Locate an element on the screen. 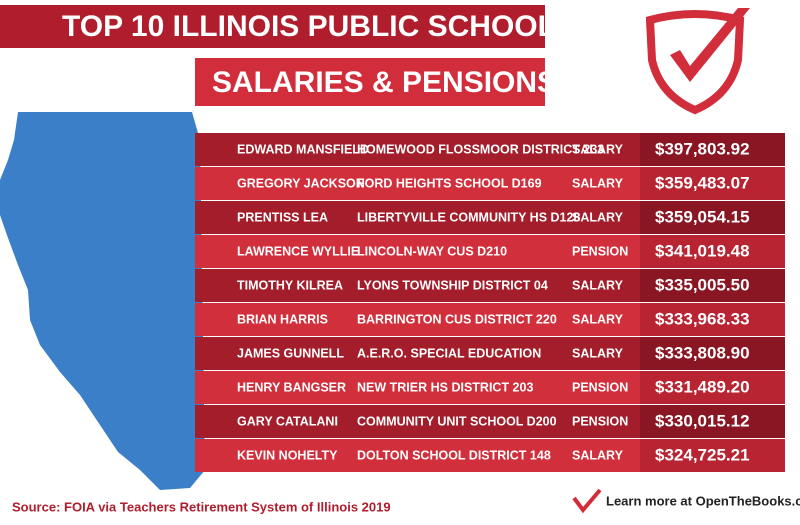  amount-cell: $335,005.50 is located at coordinates (702, 284).